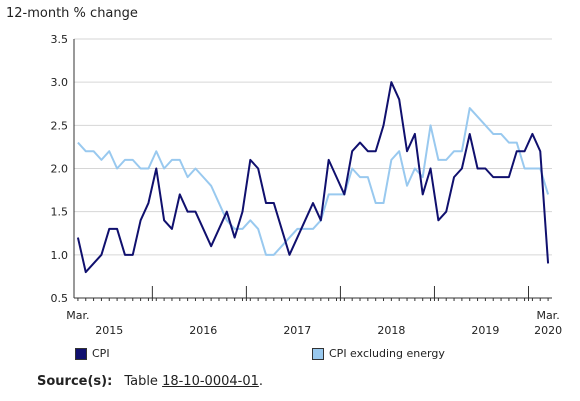 The height and width of the screenshot is (401, 580). What do you see at coordinates (60, 298) in the screenshot?
I see `y-tick-label: 0.5` at bounding box center [60, 298].